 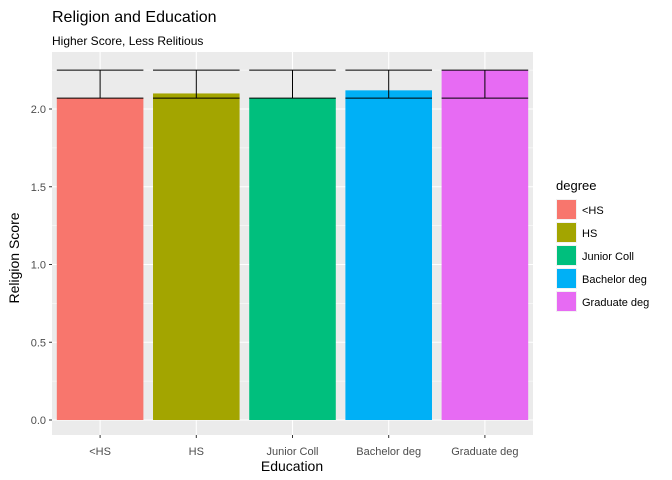 I want to click on chart-subtitle: Higher Score, Less Relitious, so click(x=127, y=41).